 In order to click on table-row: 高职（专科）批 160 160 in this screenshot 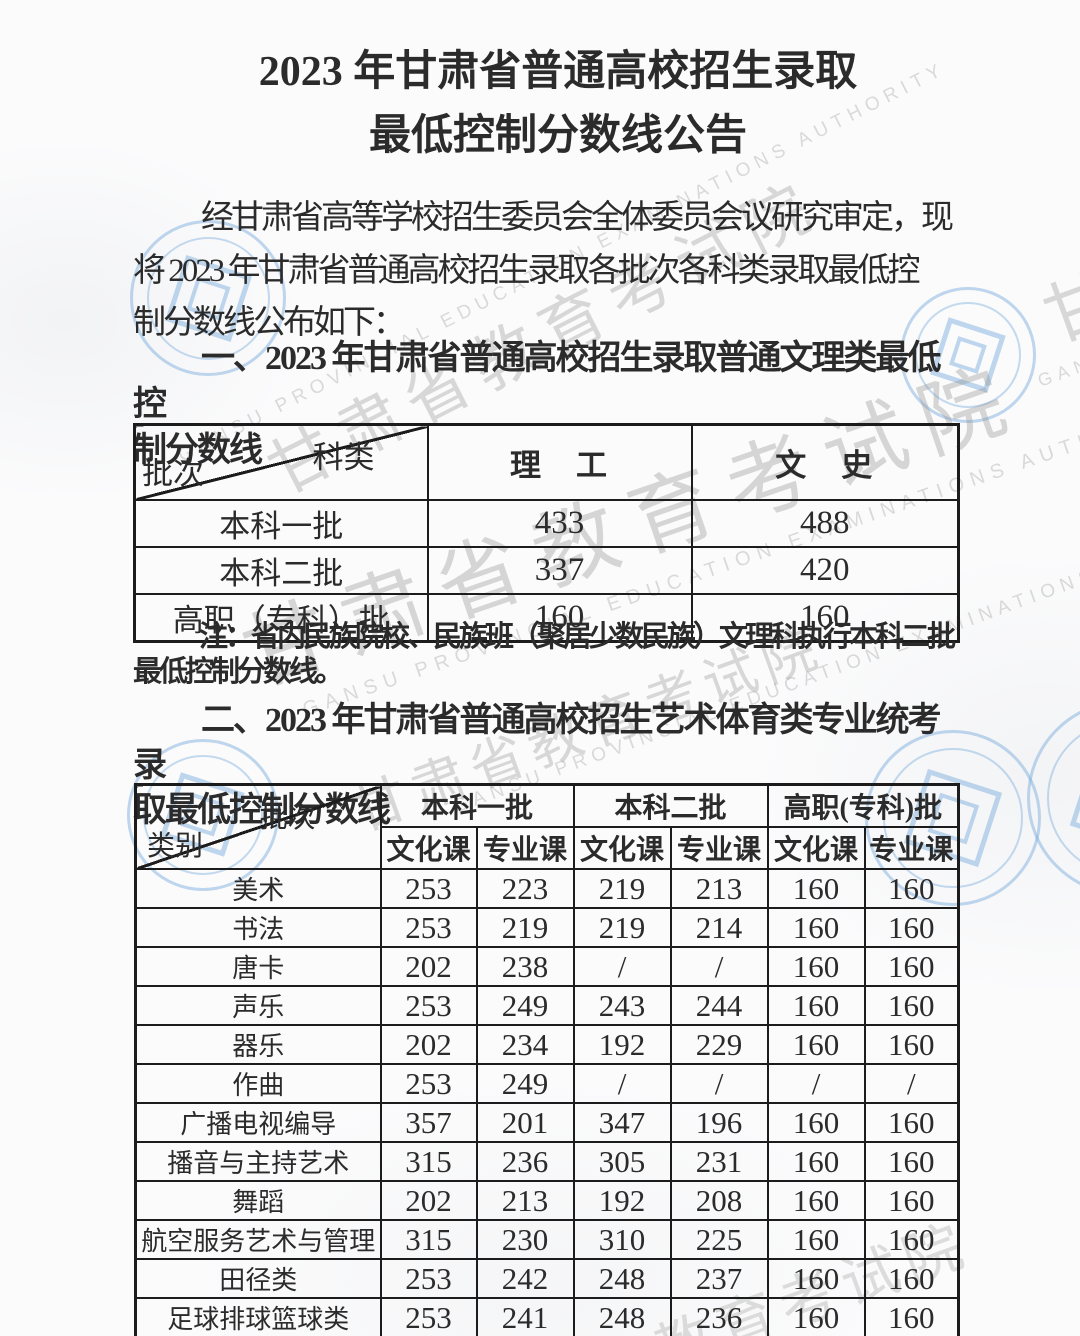, I will do `click(546, 617)`.